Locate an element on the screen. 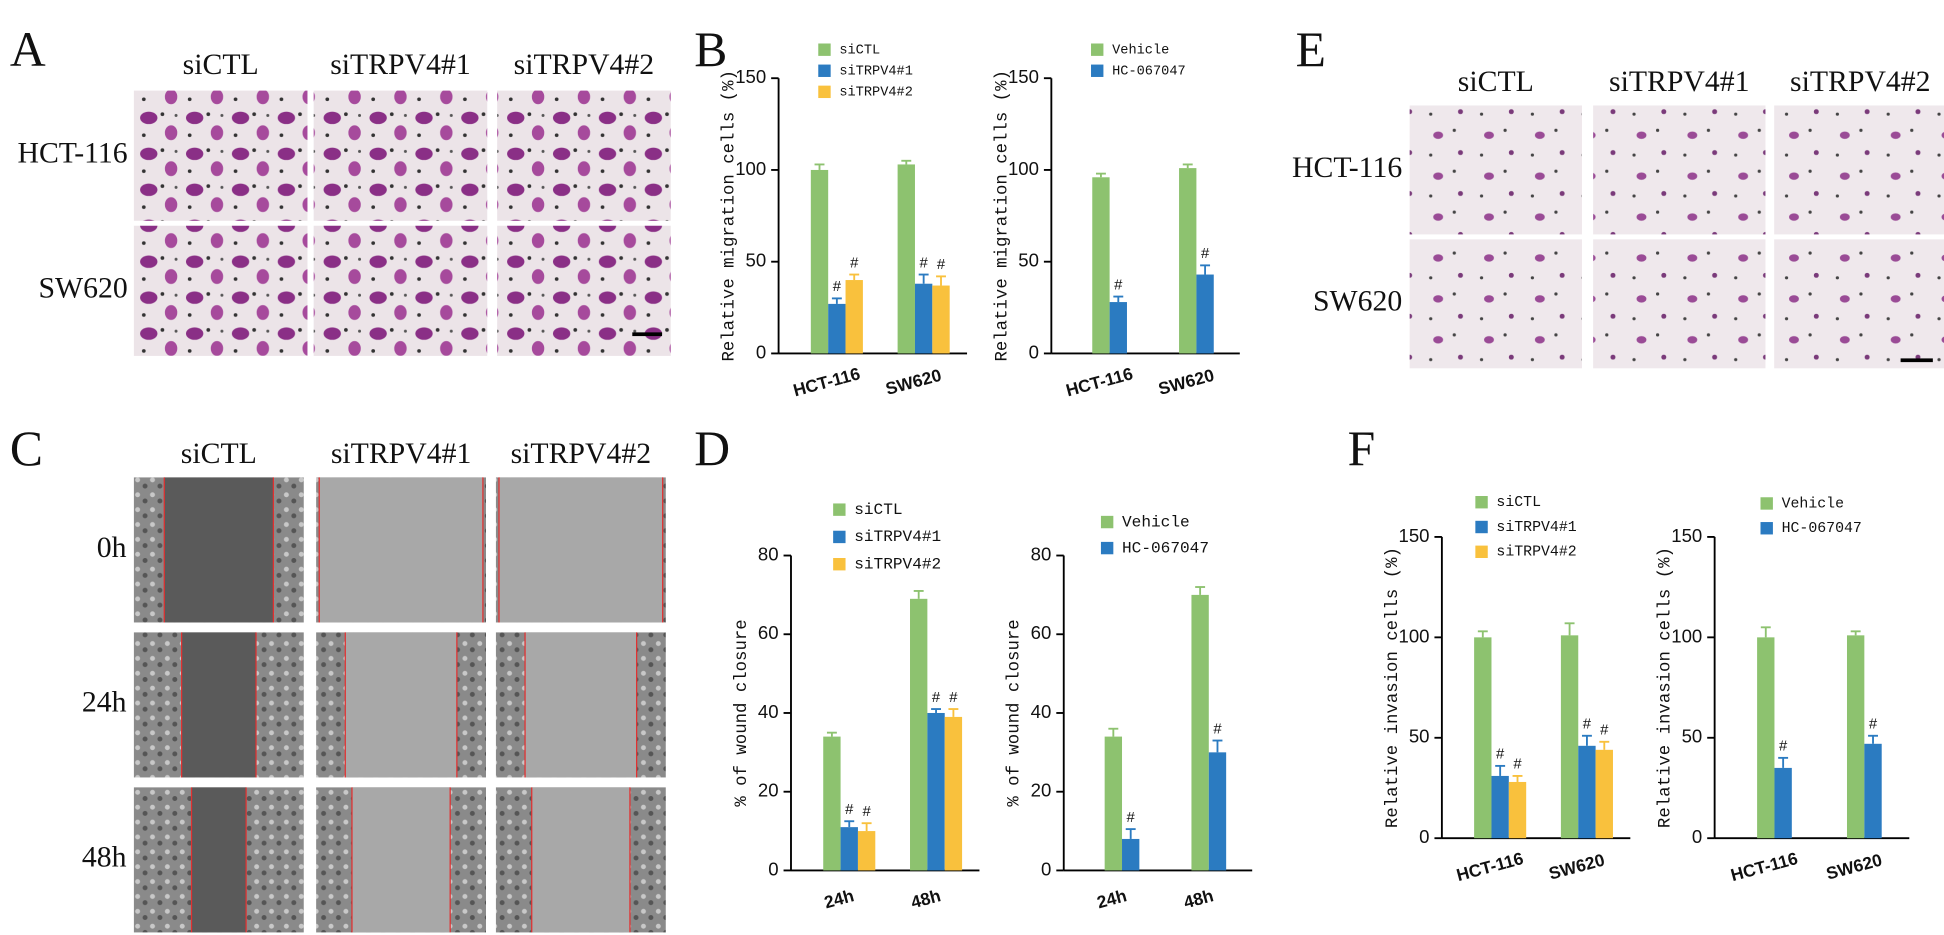  x-tick-label: HCT-116 is located at coordinates (1100, 381).